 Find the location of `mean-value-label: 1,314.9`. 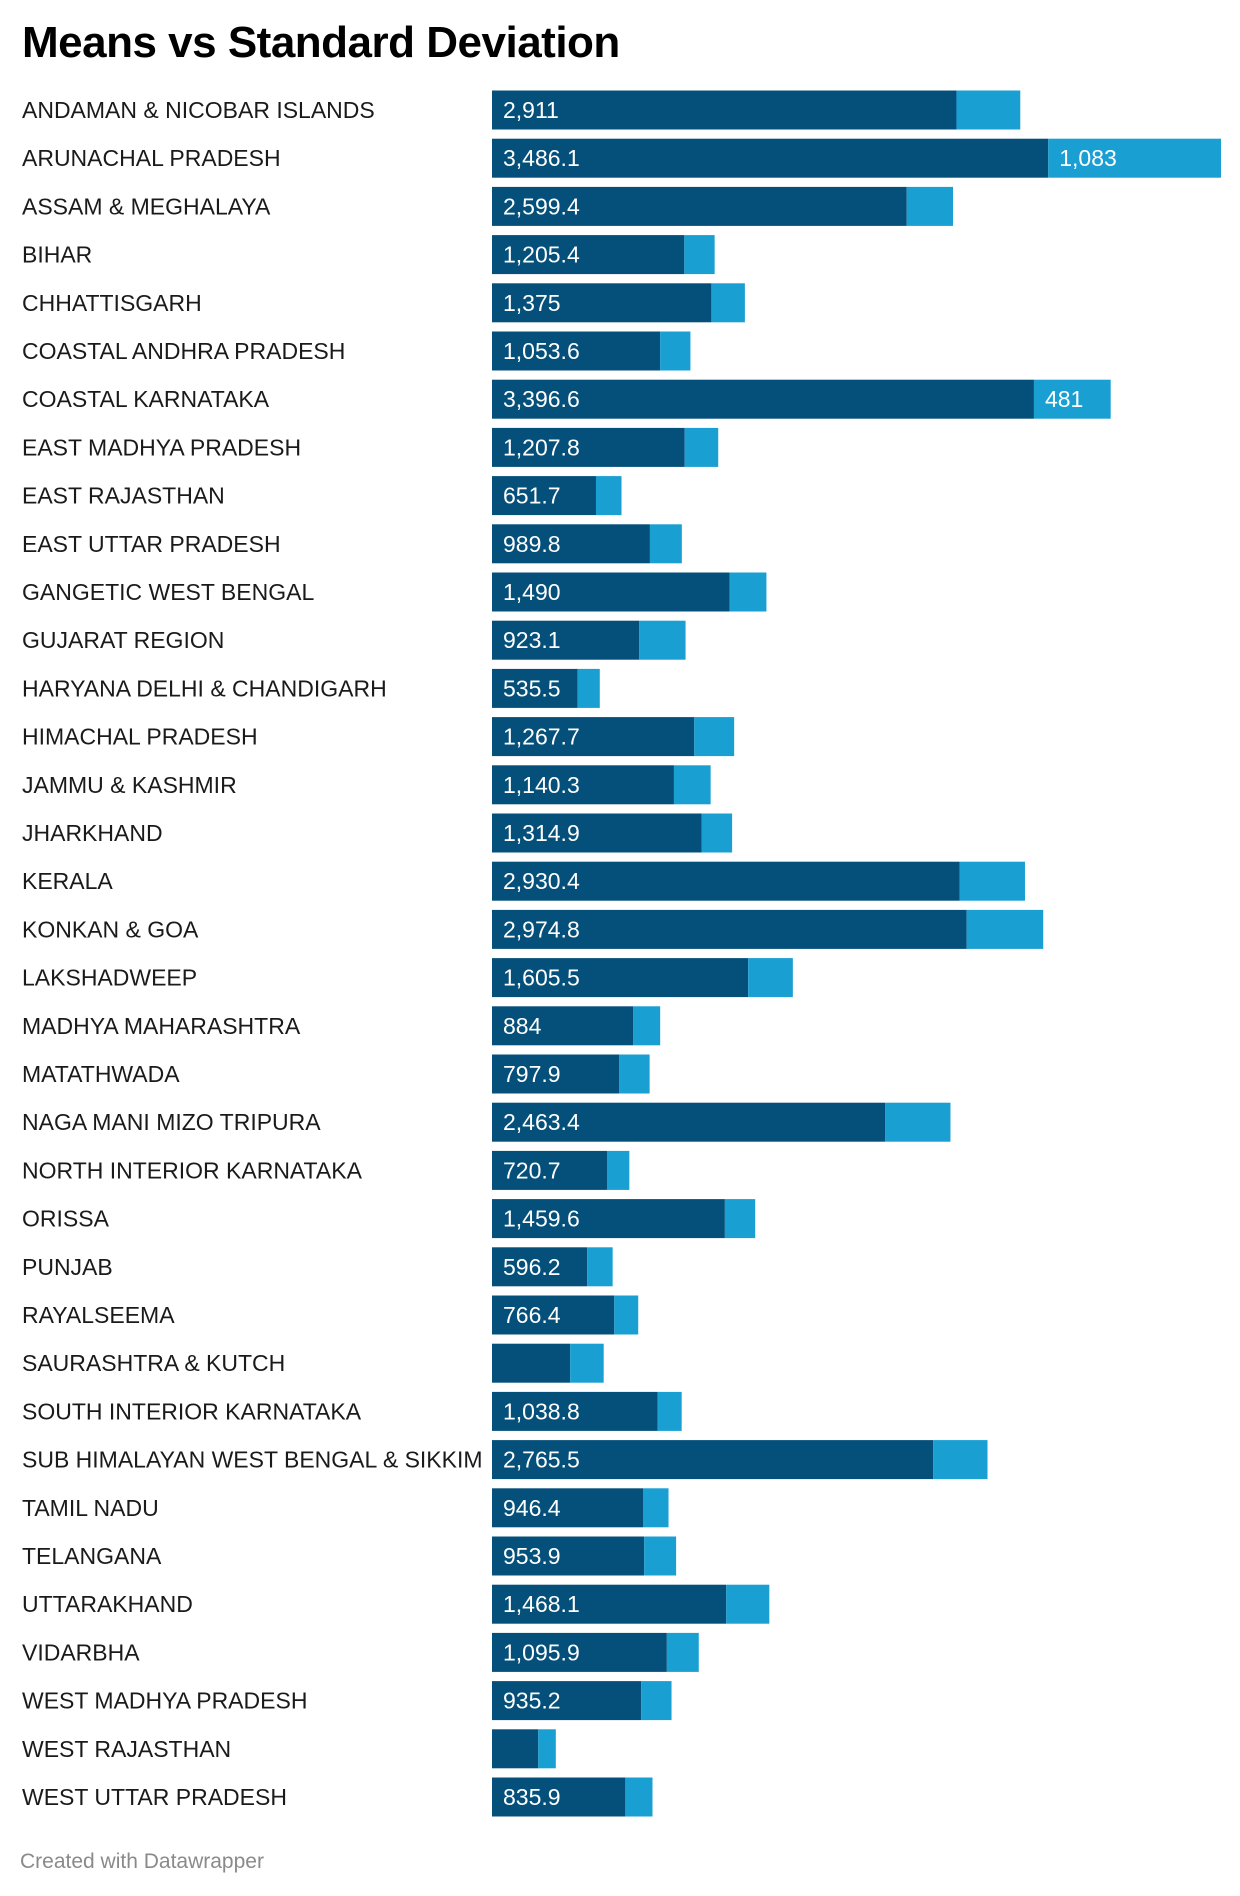

mean-value-label: 1,314.9 is located at coordinates (541, 833).